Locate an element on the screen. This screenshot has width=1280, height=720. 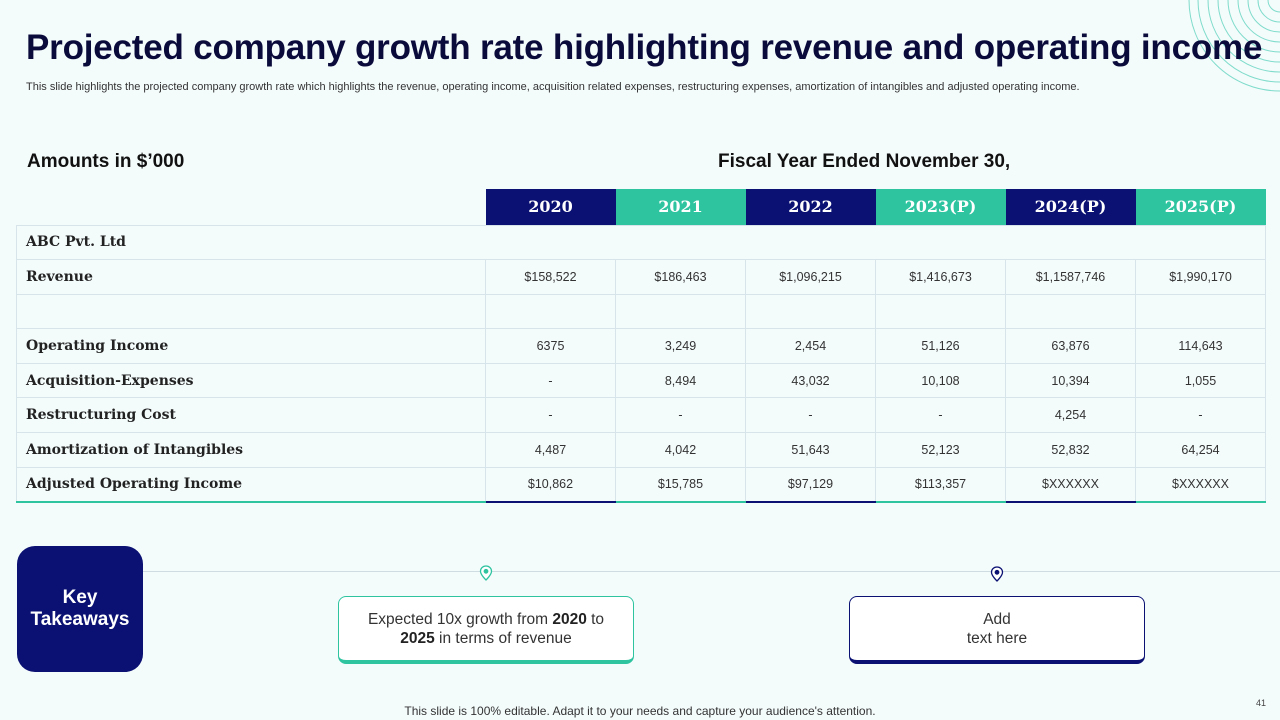
table-cell: 52,123 is located at coordinates (940, 450).